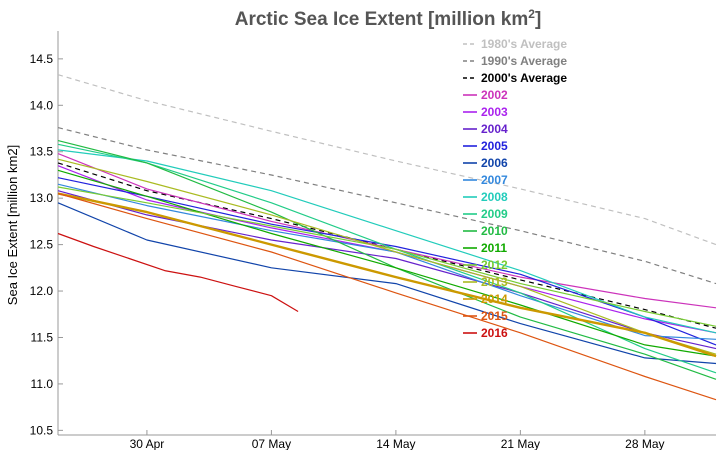  What do you see at coordinates (42, 291) in the screenshot?
I see `y-tick-label: 12.0` at bounding box center [42, 291].